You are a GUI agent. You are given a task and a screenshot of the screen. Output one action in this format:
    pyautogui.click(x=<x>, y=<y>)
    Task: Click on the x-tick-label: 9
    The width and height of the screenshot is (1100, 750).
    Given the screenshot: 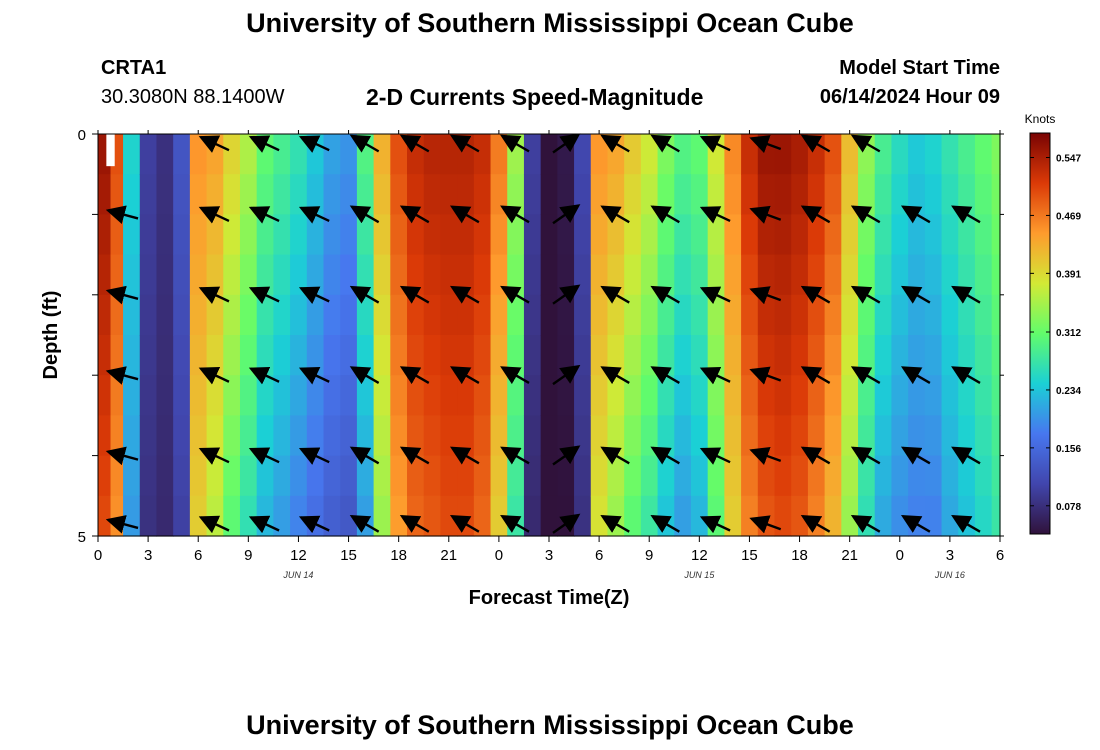 What is the action you would take?
    pyautogui.click(x=248, y=555)
    